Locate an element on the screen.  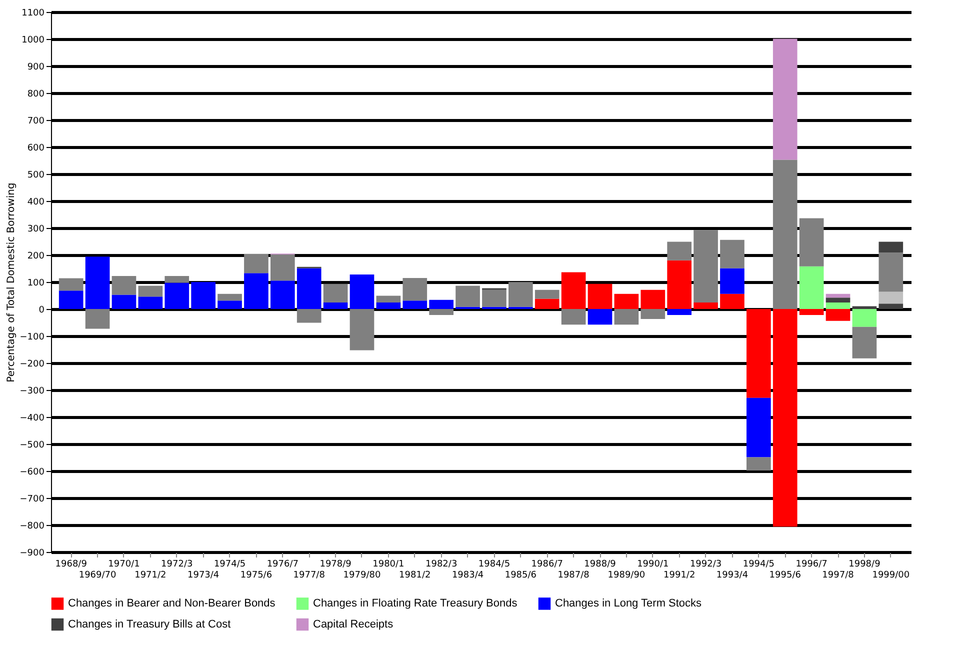
x-tick-label: 1986/7 is located at coordinates (547, 565).